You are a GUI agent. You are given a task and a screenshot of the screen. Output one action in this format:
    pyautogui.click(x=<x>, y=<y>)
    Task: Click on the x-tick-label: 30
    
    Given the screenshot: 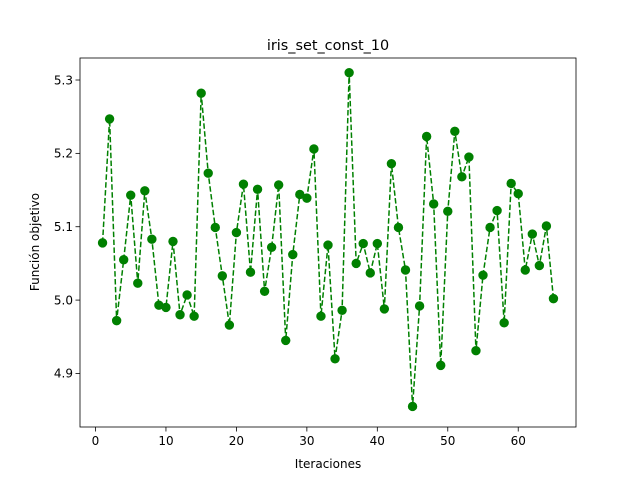 What is the action you would take?
    pyautogui.click(x=306, y=441)
    